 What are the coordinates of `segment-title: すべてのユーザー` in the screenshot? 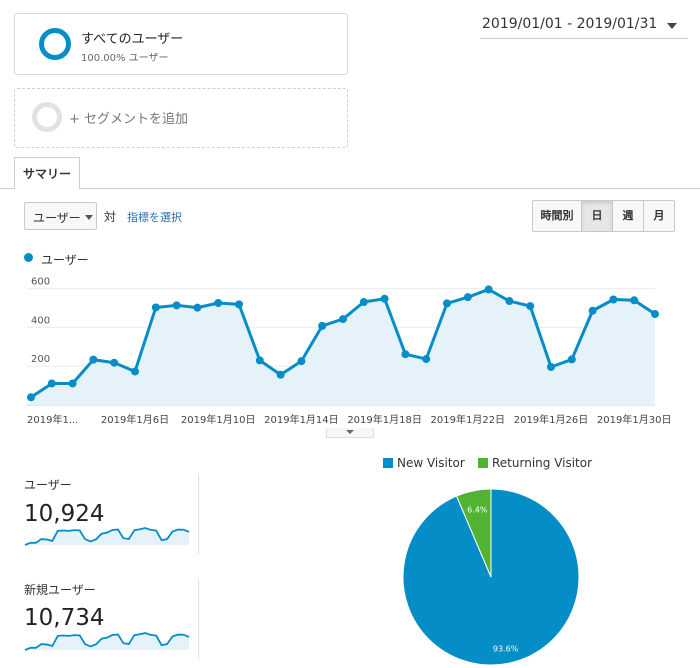 It's located at (132, 39).